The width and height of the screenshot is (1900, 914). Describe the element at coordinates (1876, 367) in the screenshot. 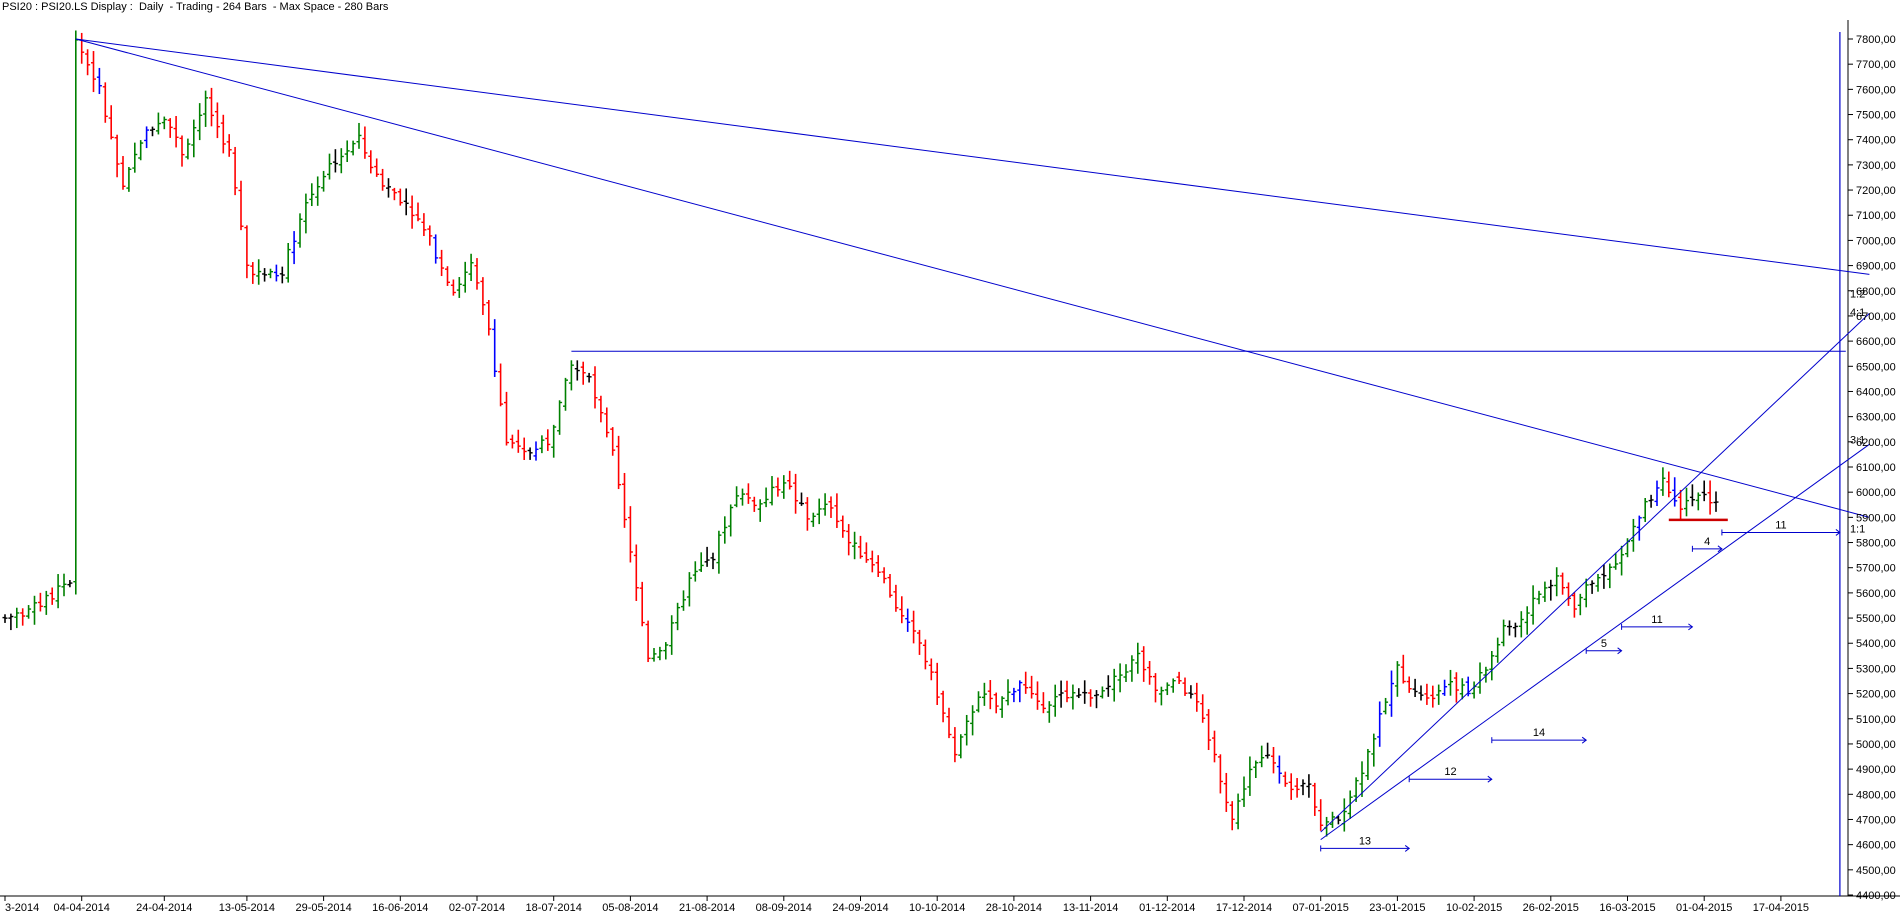

I see `y-tick-label: 6500,00` at that location.